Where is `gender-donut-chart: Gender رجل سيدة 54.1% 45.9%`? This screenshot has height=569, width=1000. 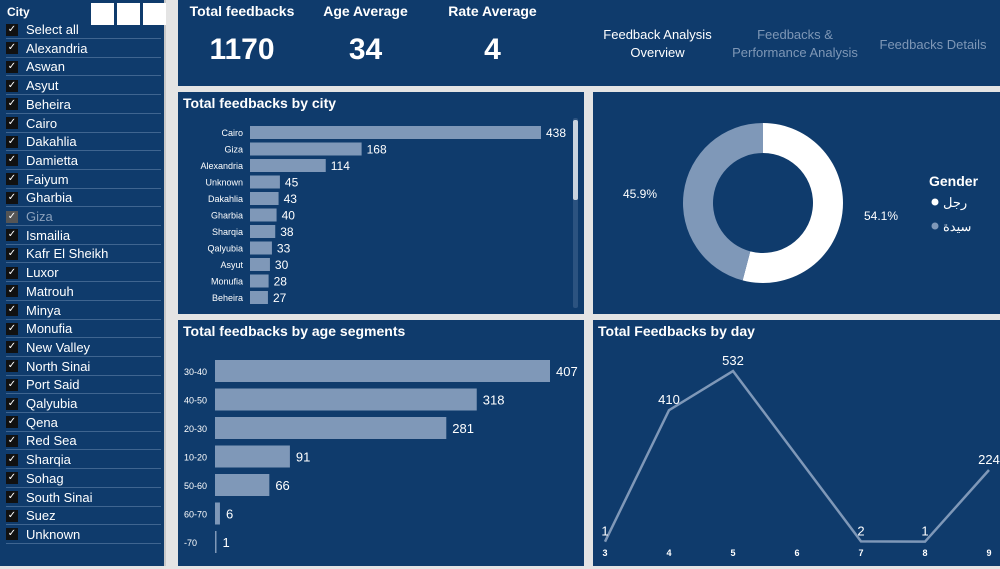
gender-donut-chart: Gender رجل سيدة 54.1% 45.9% is located at coordinates (801, 203).